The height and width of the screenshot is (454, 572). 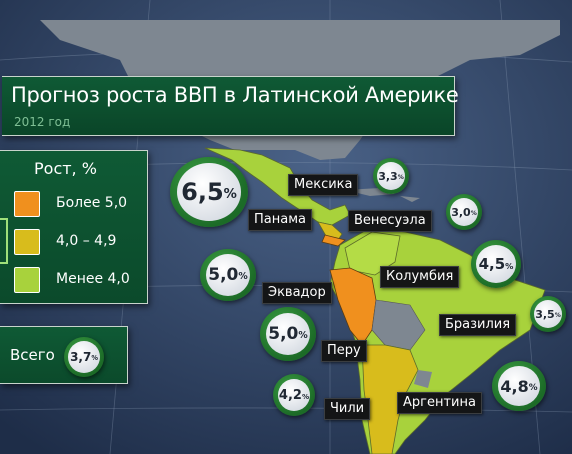 What do you see at coordinates (557, 315) in the screenshot?
I see `brazil-unit: %` at bounding box center [557, 315].